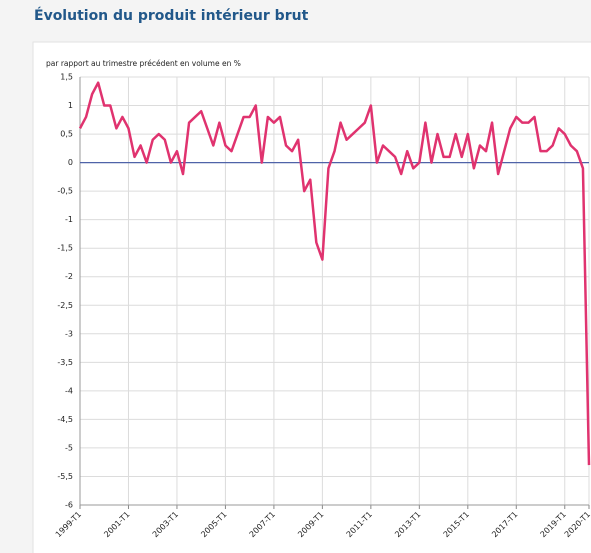 This screenshot has width=591, height=553. Describe the element at coordinates (65, 419) in the screenshot. I see `y-tick-label: -4,5` at that location.